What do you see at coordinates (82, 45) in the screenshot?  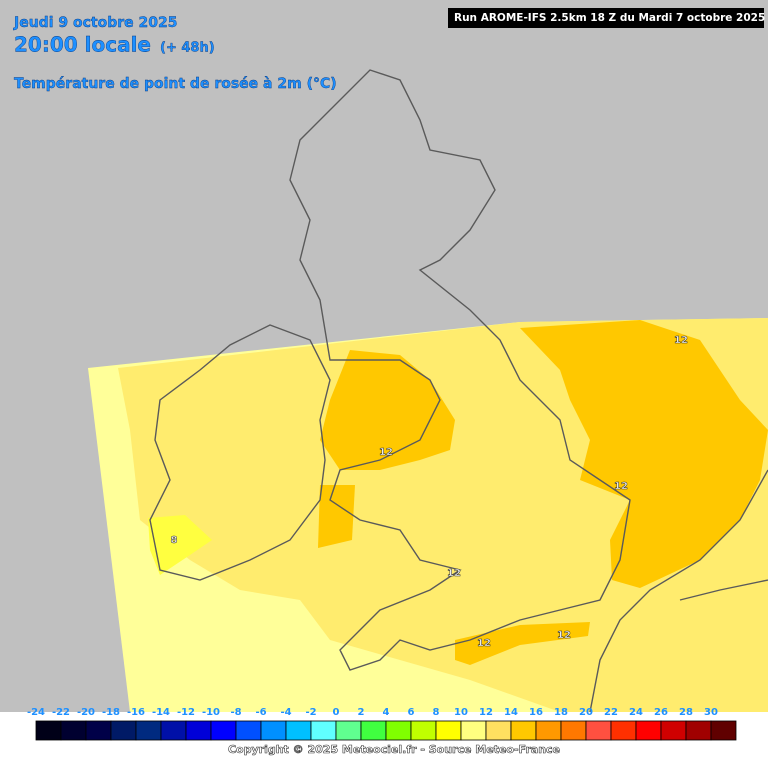 I see `time: 20:00 locale` at bounding box center [82, 45].